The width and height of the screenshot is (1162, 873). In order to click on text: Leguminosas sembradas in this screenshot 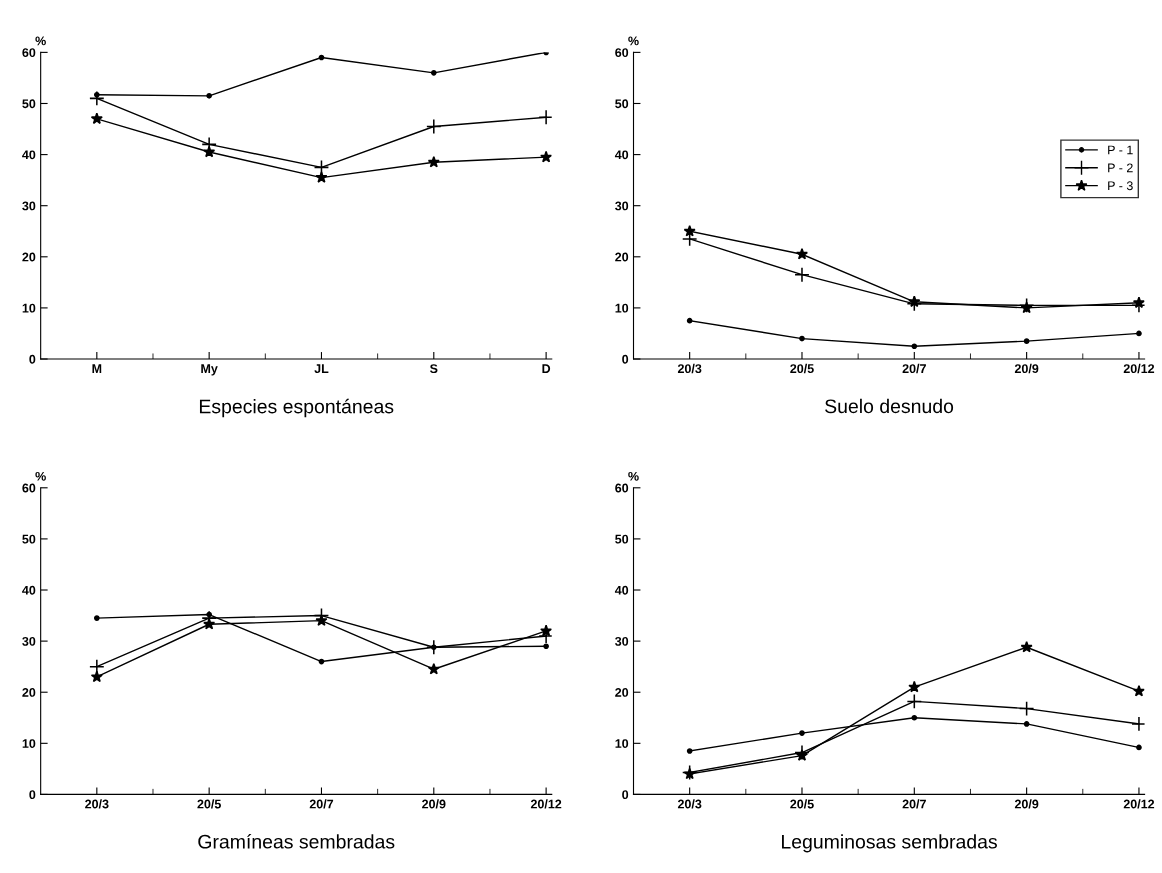, I will do `click(889, 843)`.